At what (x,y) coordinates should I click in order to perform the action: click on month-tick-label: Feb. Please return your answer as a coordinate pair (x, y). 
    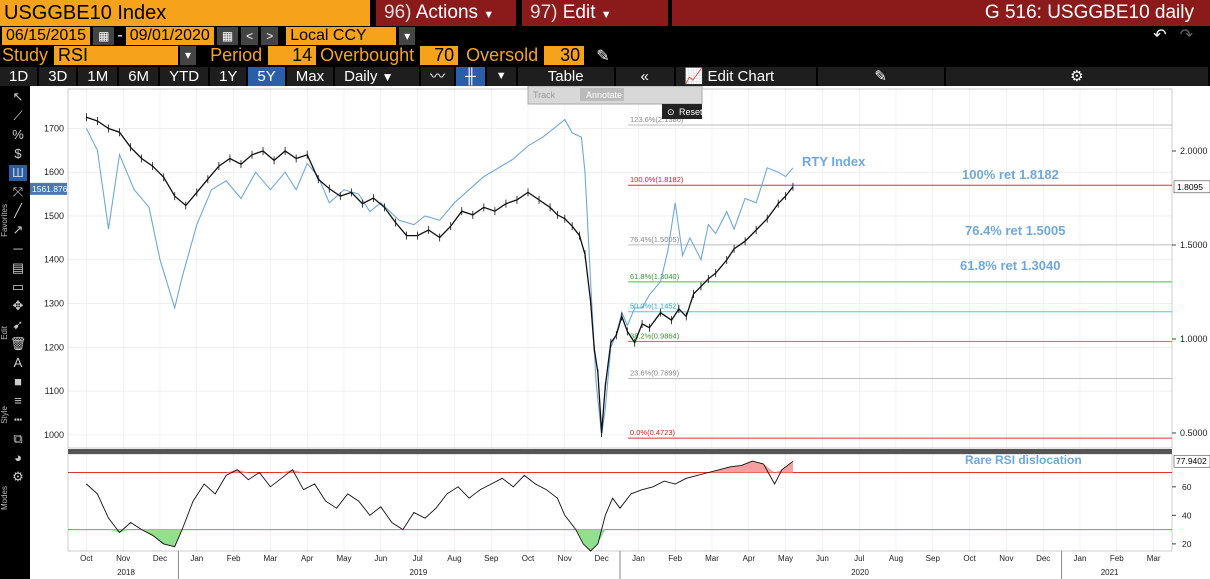
    Looking at the image, I should click on (1117, 558).